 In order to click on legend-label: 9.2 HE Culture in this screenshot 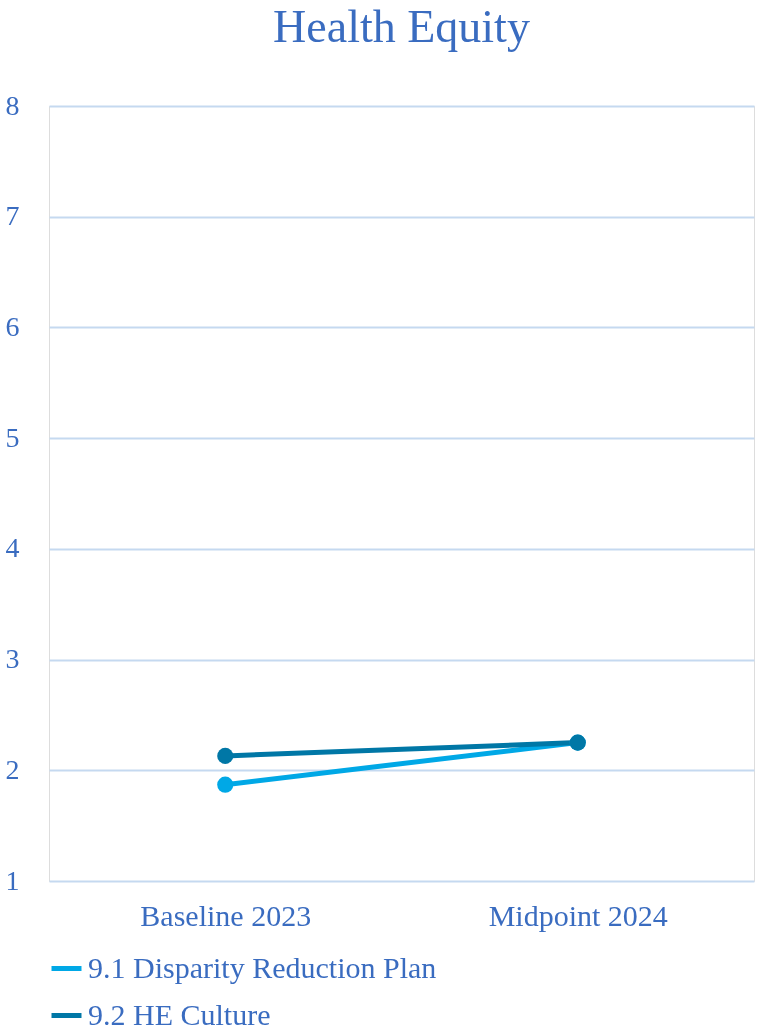, I will do `click(179, 1014)`.